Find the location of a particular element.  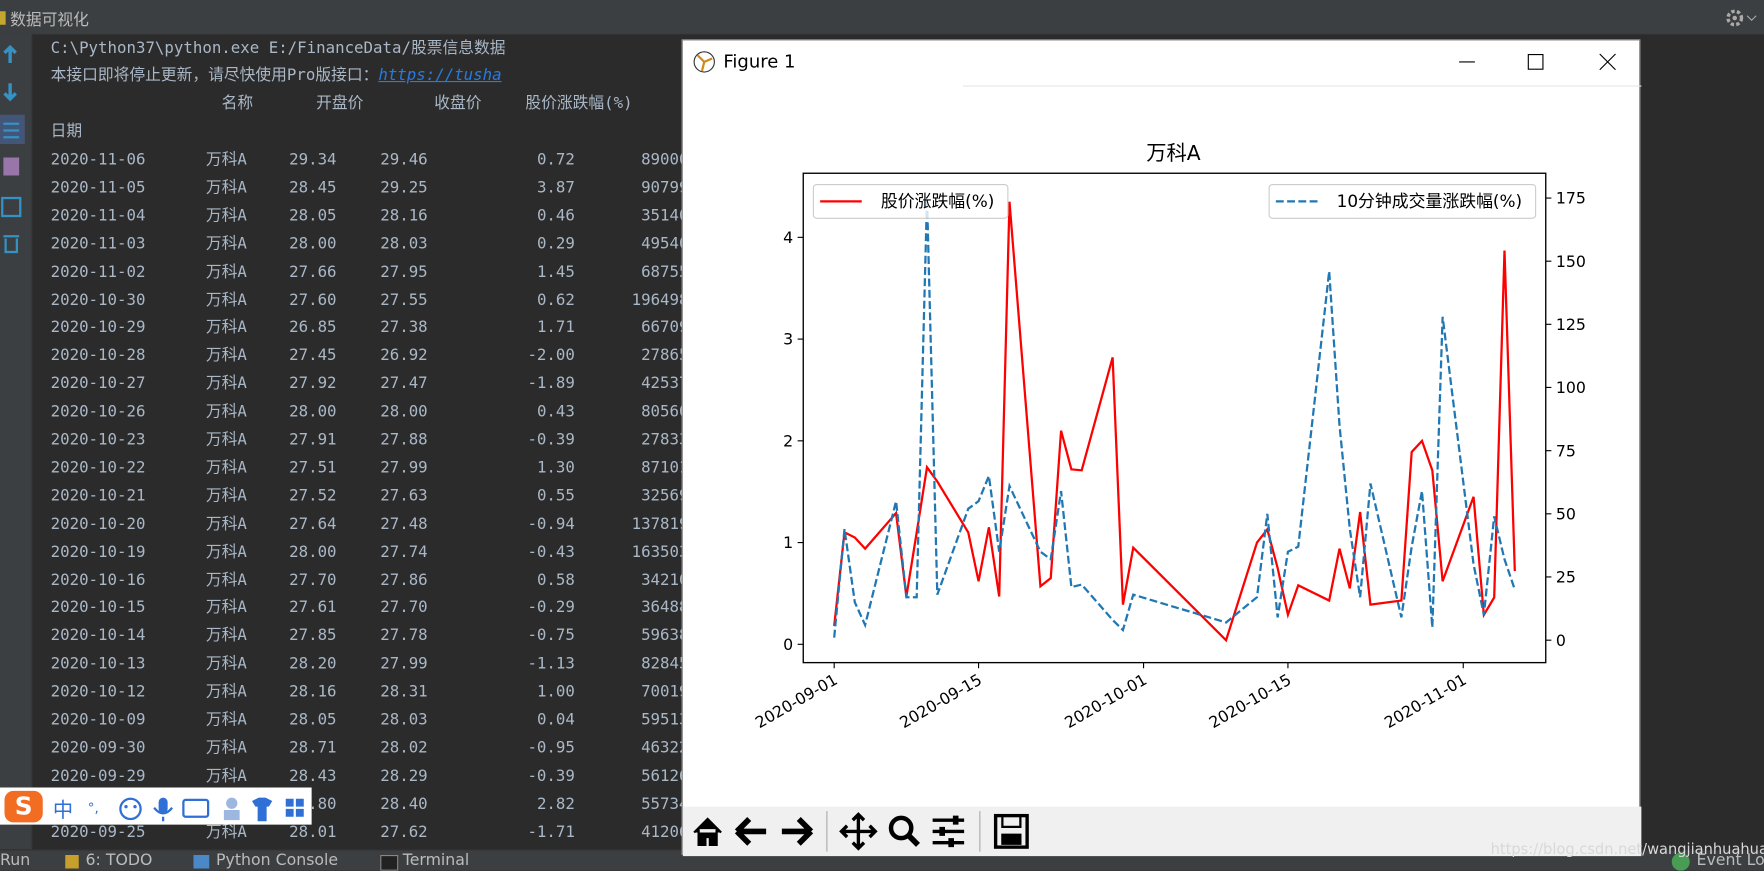

x-tick-label: 2020-11-01 is located at coordinates (1425, 701).